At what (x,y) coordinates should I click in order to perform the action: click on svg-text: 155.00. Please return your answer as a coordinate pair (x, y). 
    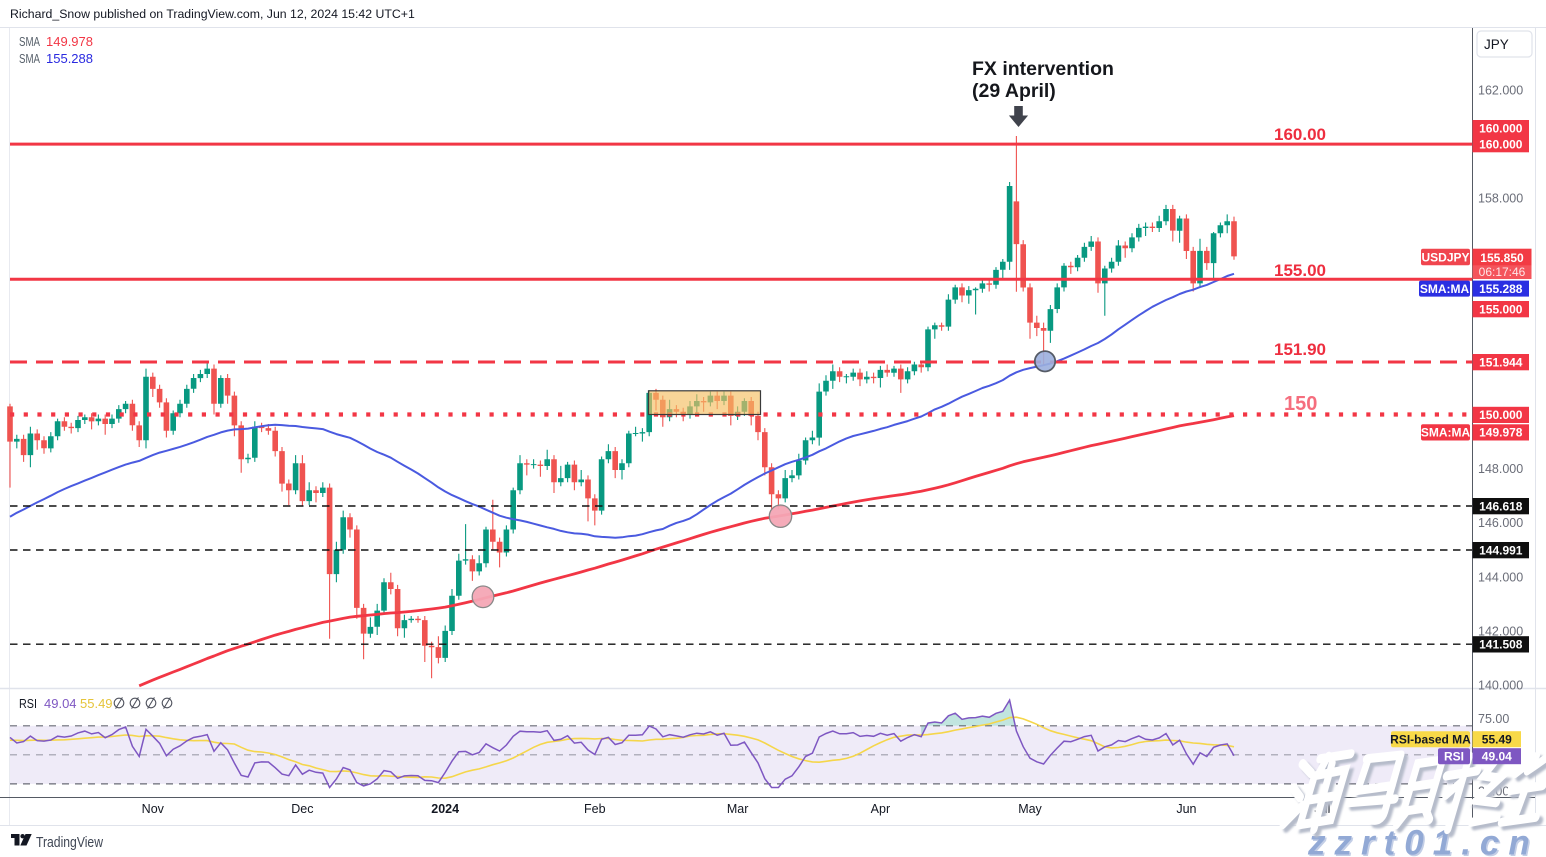
    Looking at the image, I should click on (1300, 270).